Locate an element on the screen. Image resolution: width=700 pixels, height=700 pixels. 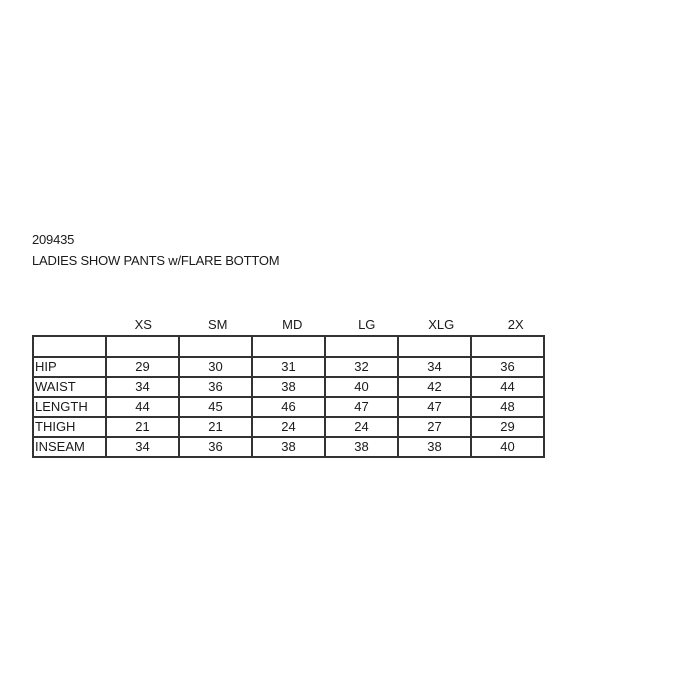
table-row-hip: HIP 29 30 31 32 34 36 is located at coordinates (288, 367).